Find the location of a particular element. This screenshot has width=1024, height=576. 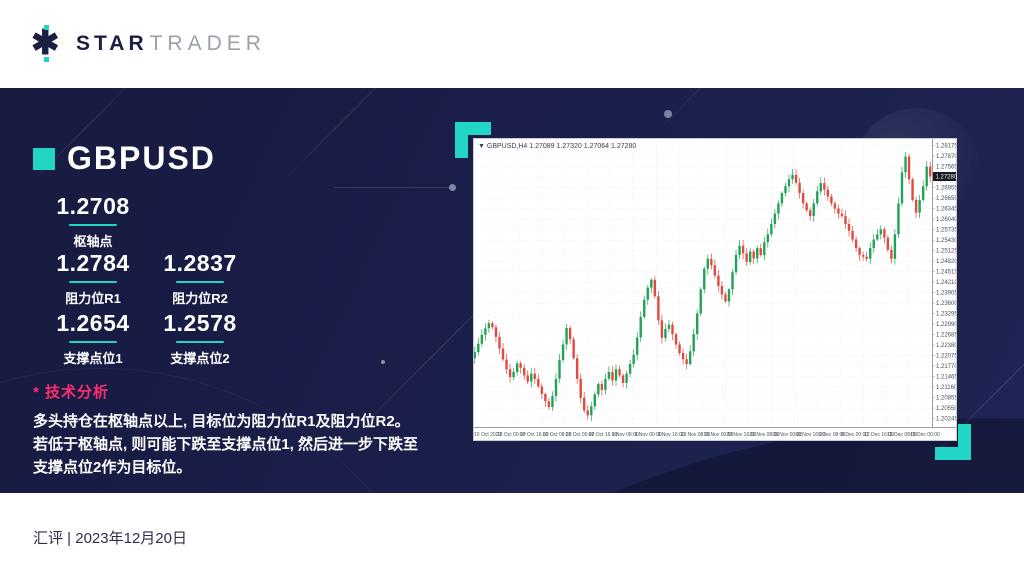

svg-text: 17 Oct 16:00 is located at coordinates (534, 435).